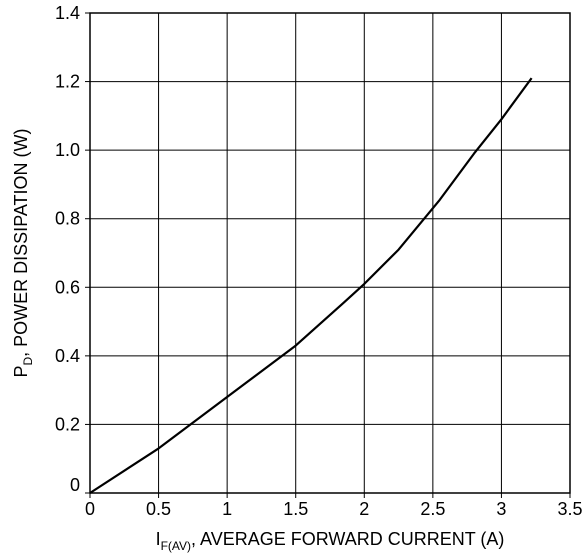 The image size is (583, 554). Describe the element at coordinates (67, 287) in the screenshot. I see `y-tick-label: 0.6` at that location.